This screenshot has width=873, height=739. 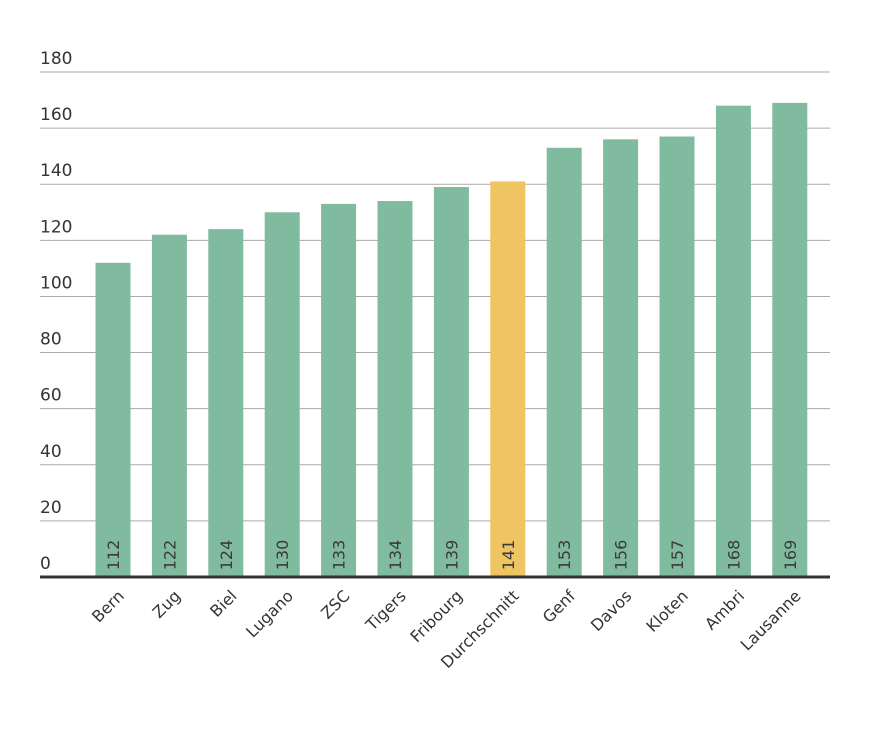 I want to click on y-tick-label: 40, so click(x=51, y=452).